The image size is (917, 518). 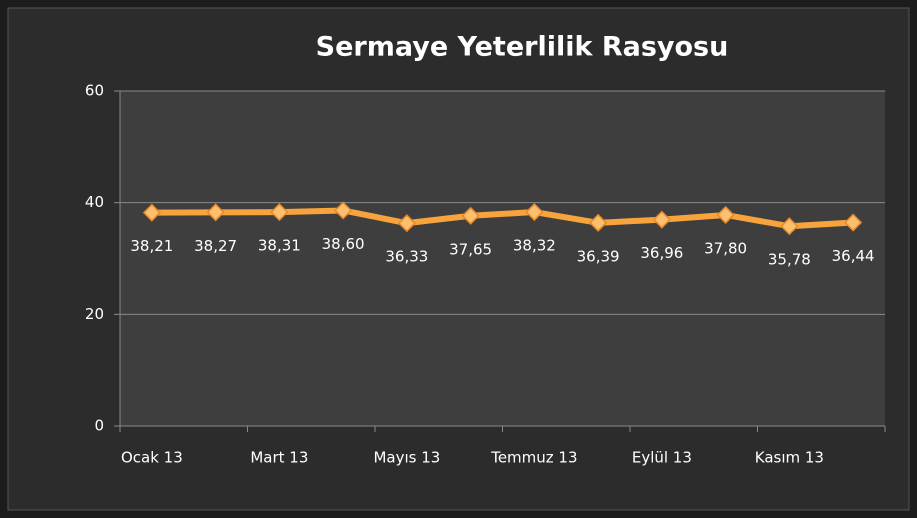 I want to click on x-tick-label: Kasım 13, so click(x=789, y=458).